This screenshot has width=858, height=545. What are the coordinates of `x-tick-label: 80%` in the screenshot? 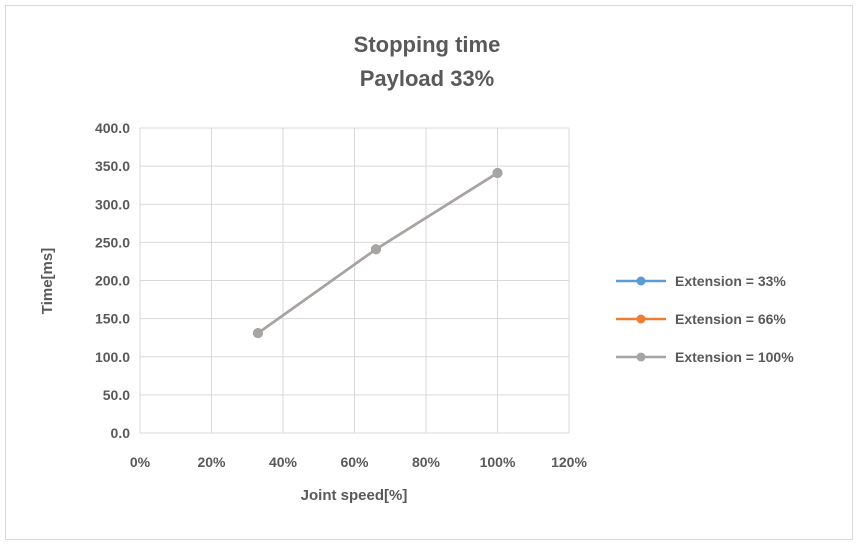 It's located at (426, 462).